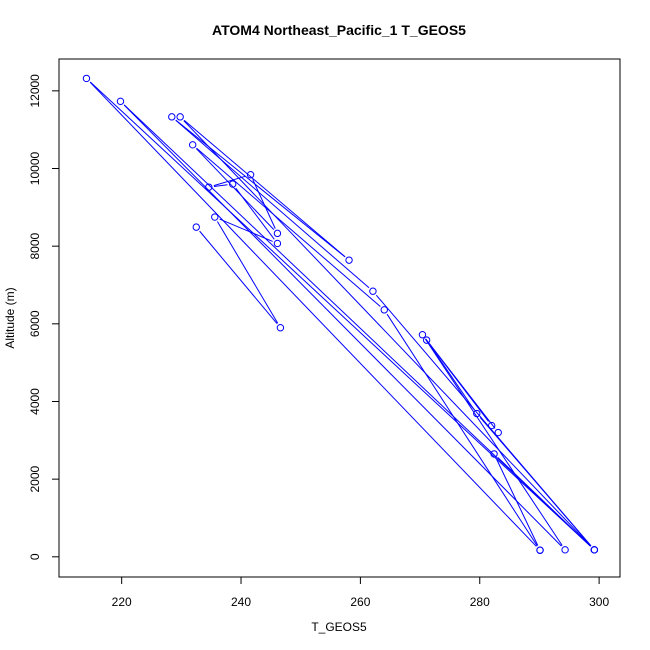  What do you see at coordinates (35, 168) in the screenshot?
I see `y-tick-label: 10000` at bounding box center [35, 168].